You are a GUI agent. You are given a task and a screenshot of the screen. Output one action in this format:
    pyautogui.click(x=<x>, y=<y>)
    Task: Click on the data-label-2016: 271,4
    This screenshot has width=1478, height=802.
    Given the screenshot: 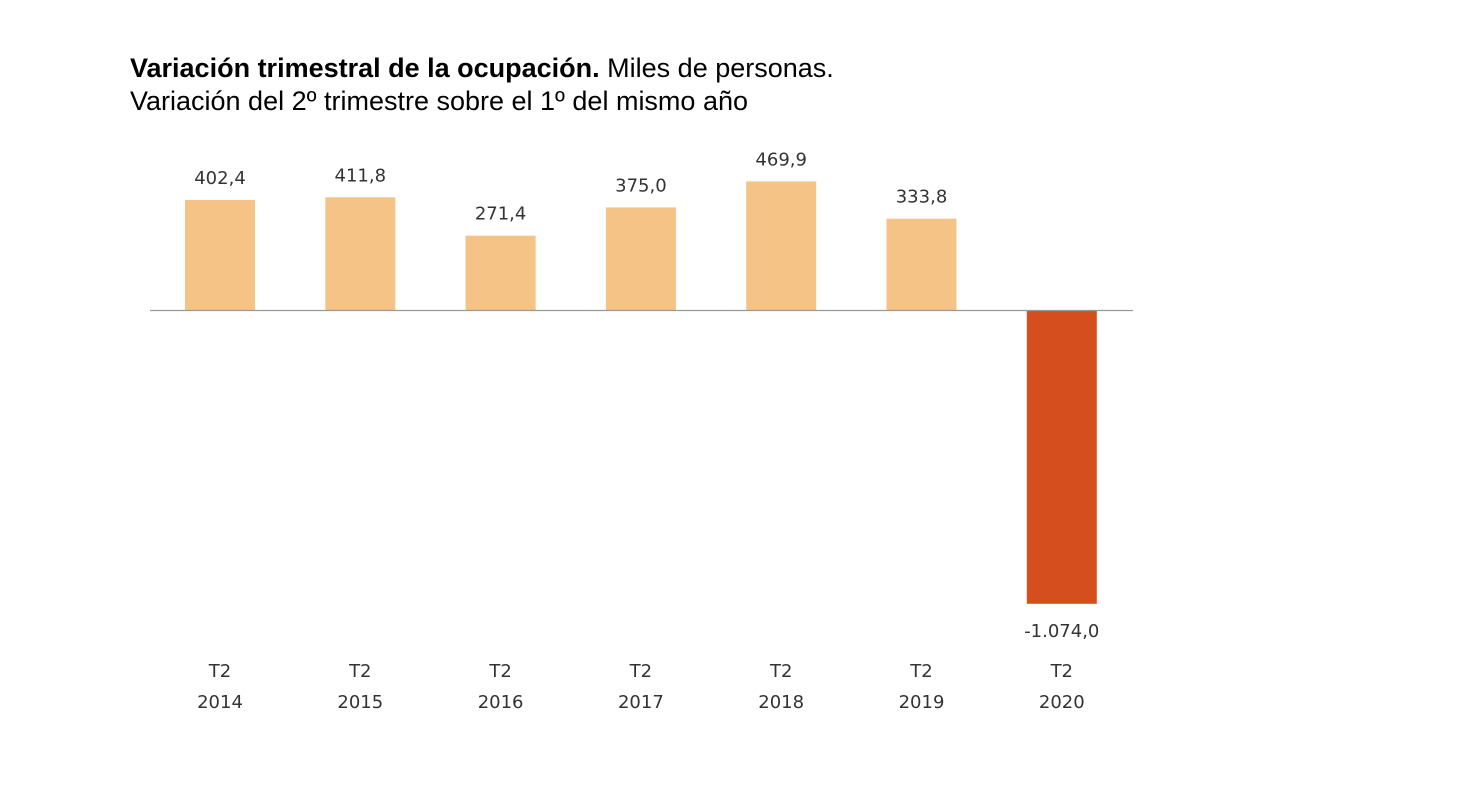 What is the action you would take?
    pyautogui.click(x=501, y=214)
    